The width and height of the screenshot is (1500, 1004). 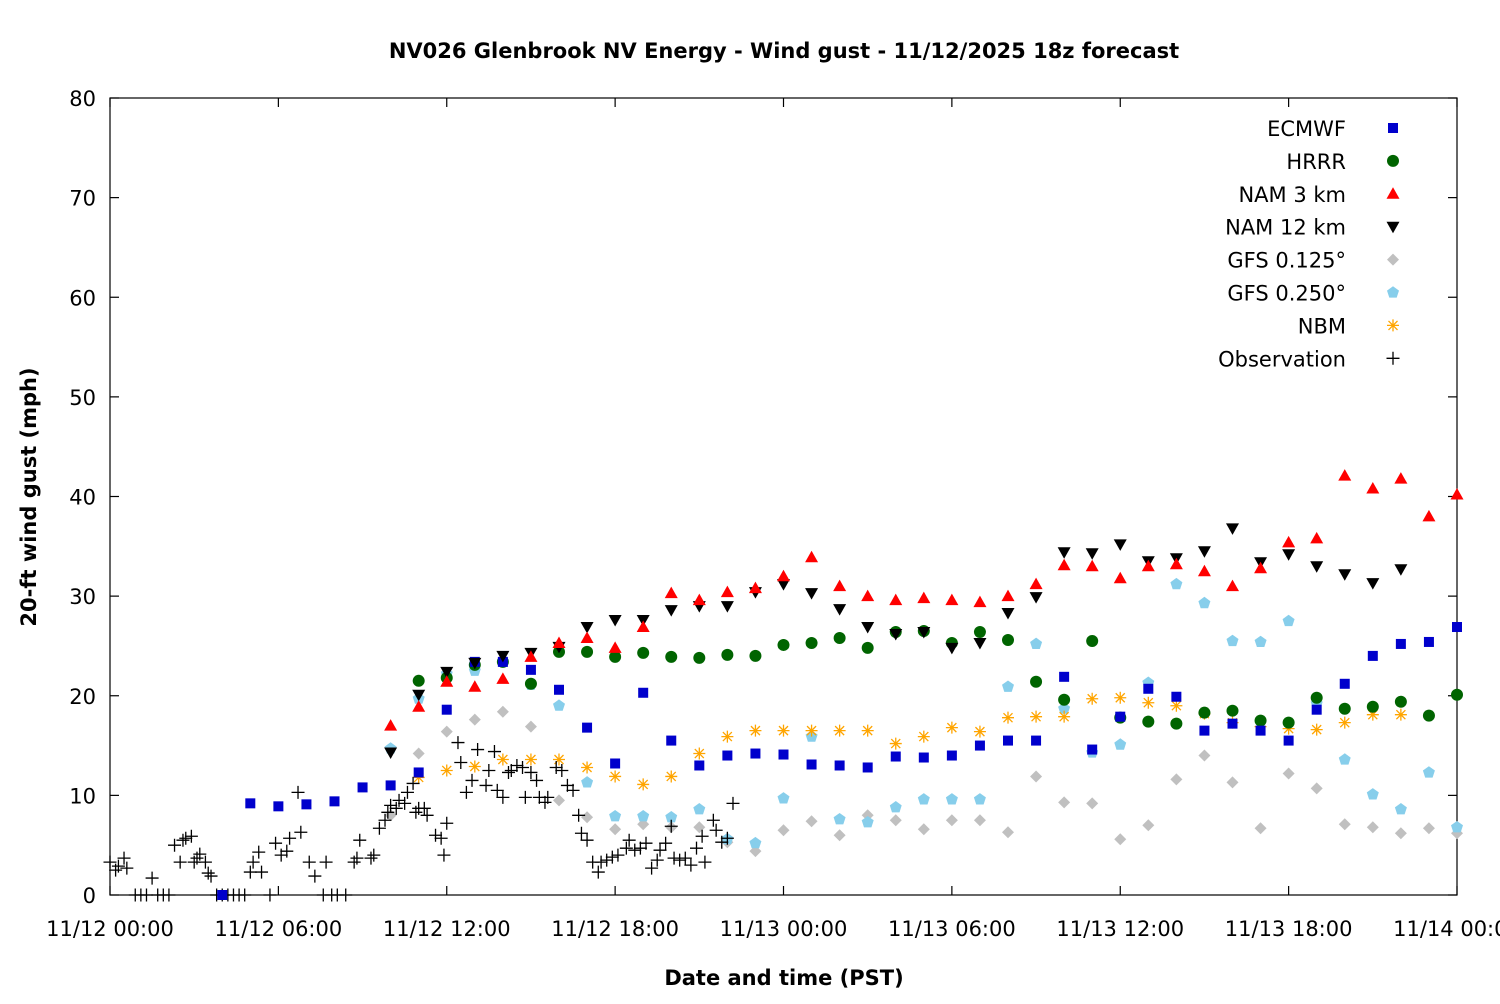 What do you see at coordinates (82, 796) in the screenshot?
I see `y-tick-label: 10` at bounding box center [82, 796].